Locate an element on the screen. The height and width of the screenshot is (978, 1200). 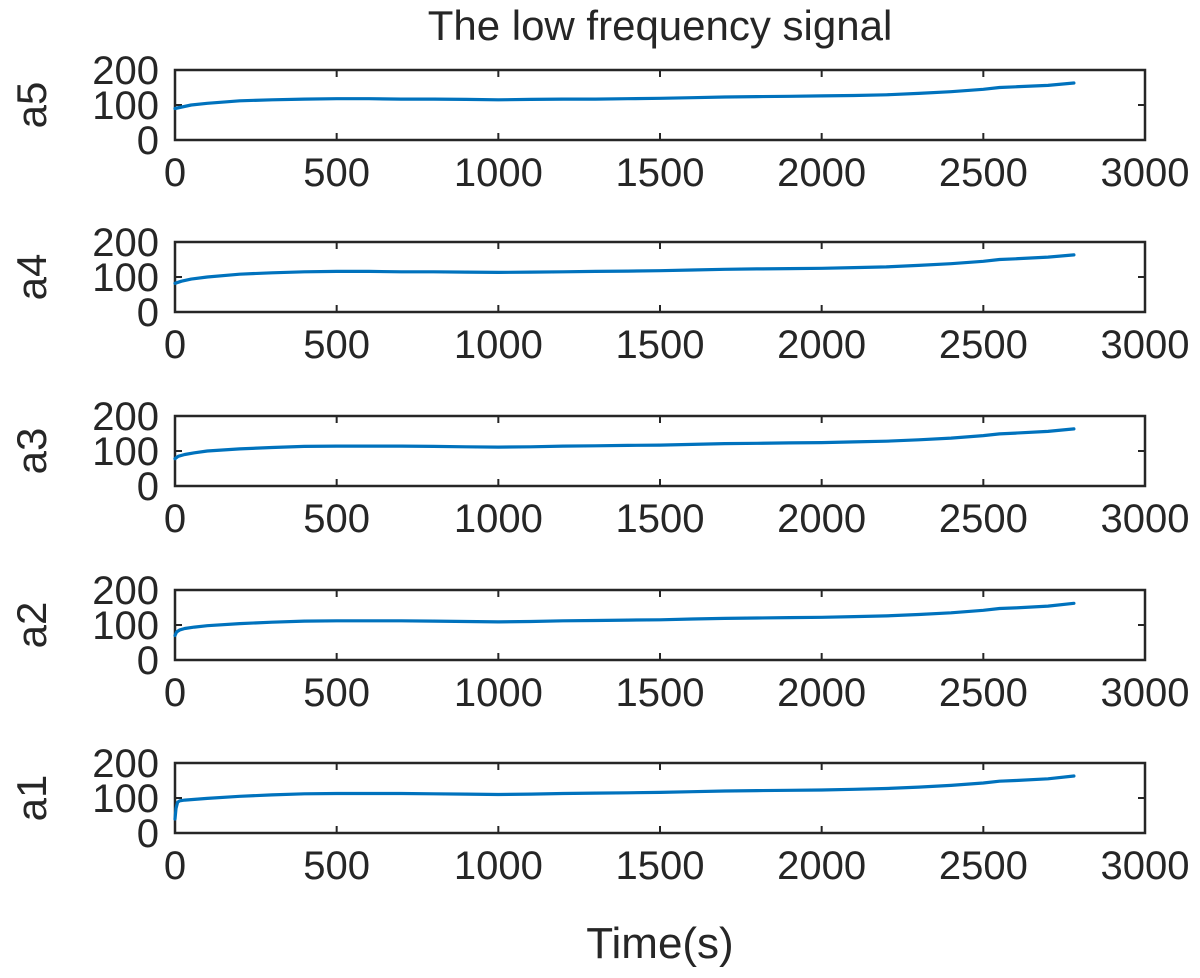
axes-box-a5 is located at coordinates (660, 105).